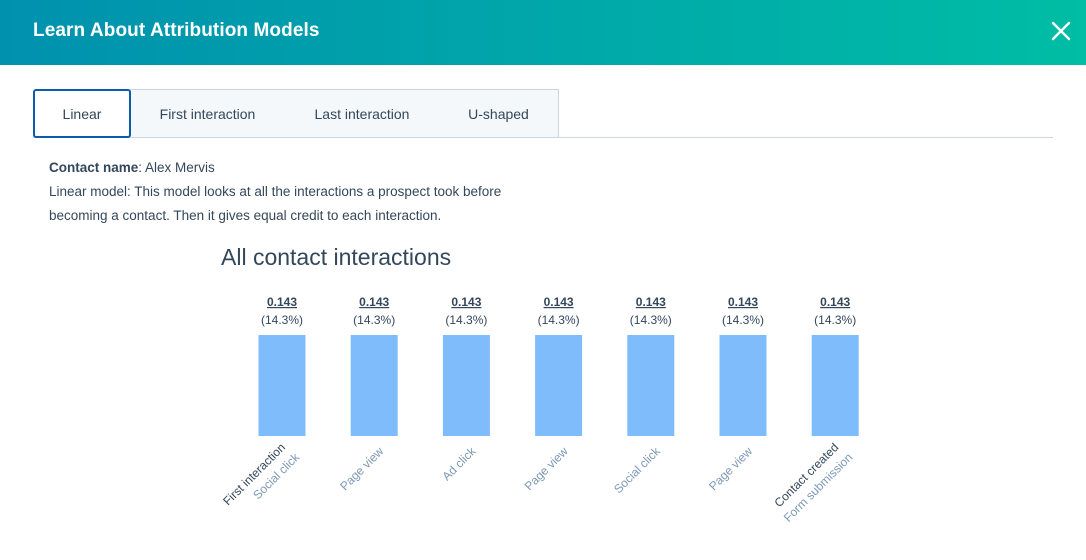  I want to click on chart-title: All contact interactions, so click(336, 257).